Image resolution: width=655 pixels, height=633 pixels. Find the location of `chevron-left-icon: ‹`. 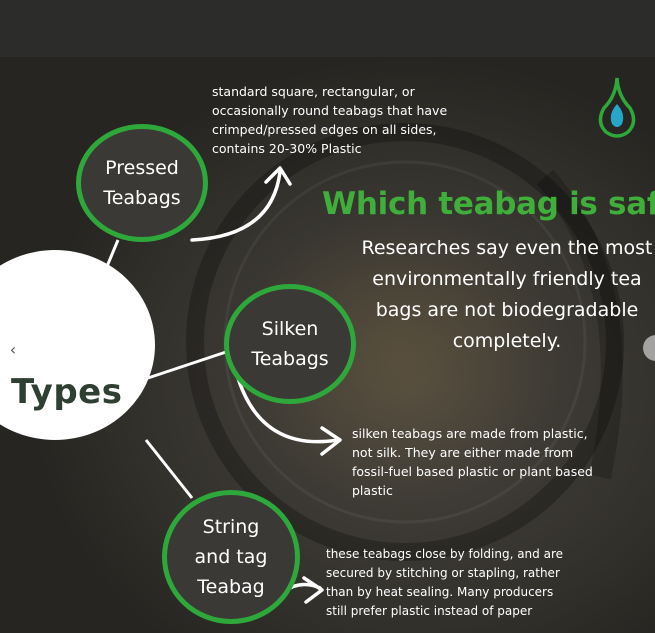

chevron-left-icon: ‹ is located at coordinates (13, 351).